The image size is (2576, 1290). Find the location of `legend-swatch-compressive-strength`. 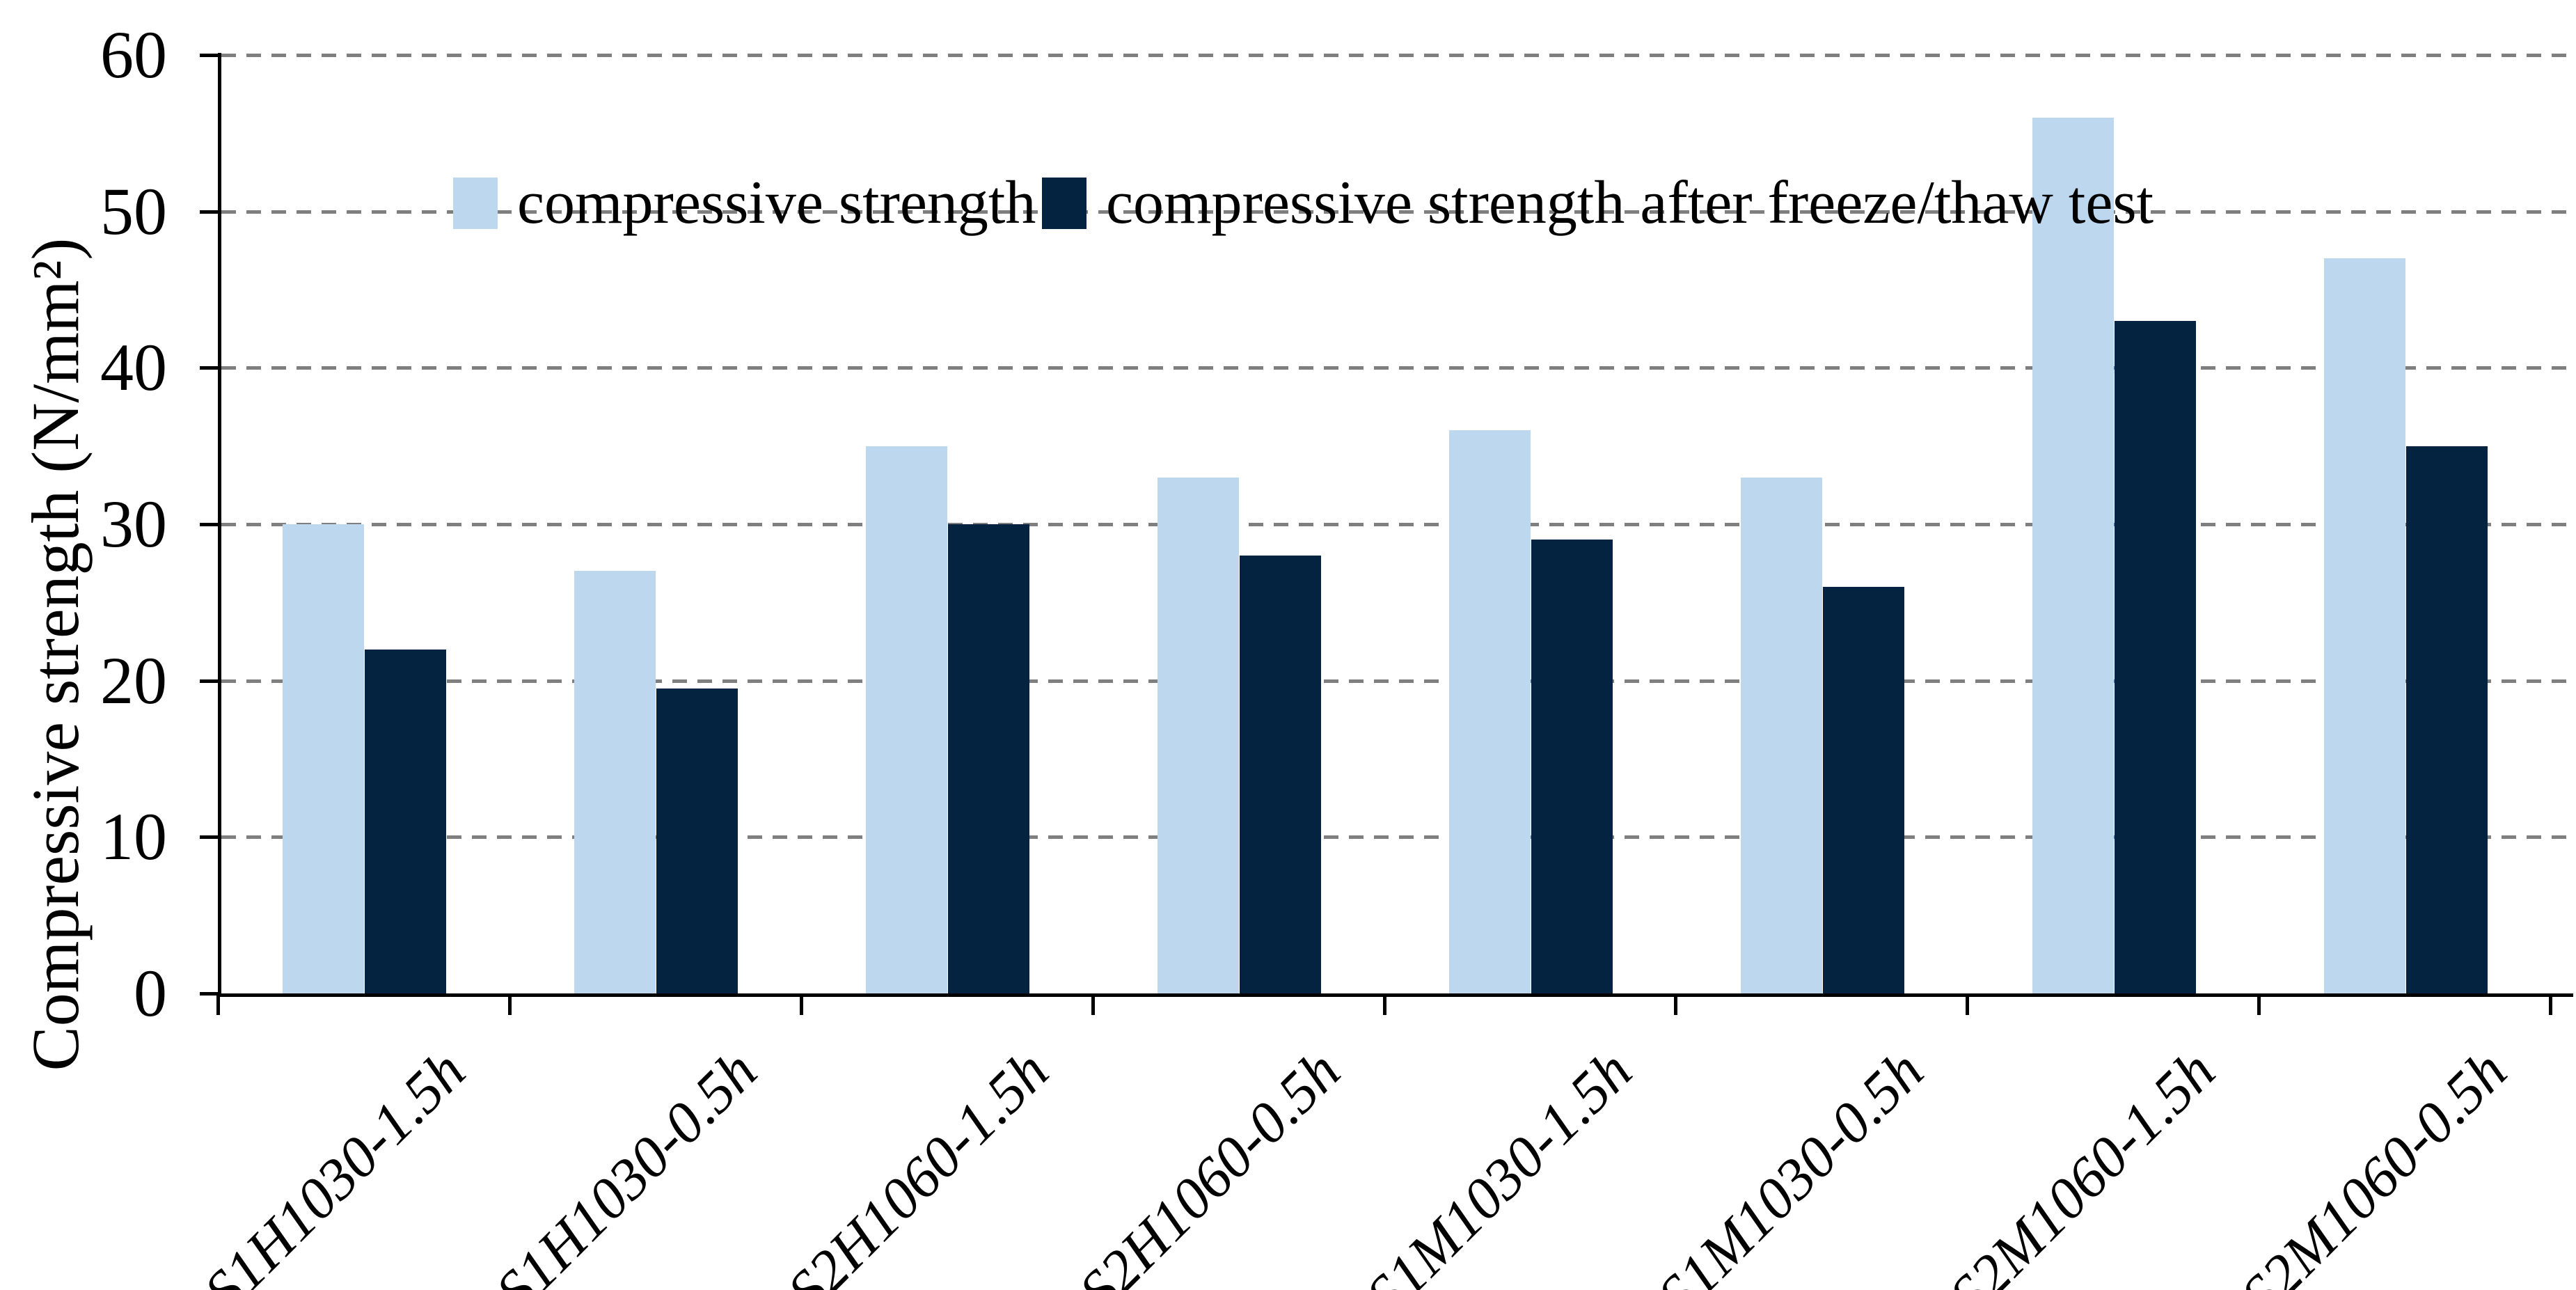

legend-swatch-compressive-strength is located at coordinates (475, 203).